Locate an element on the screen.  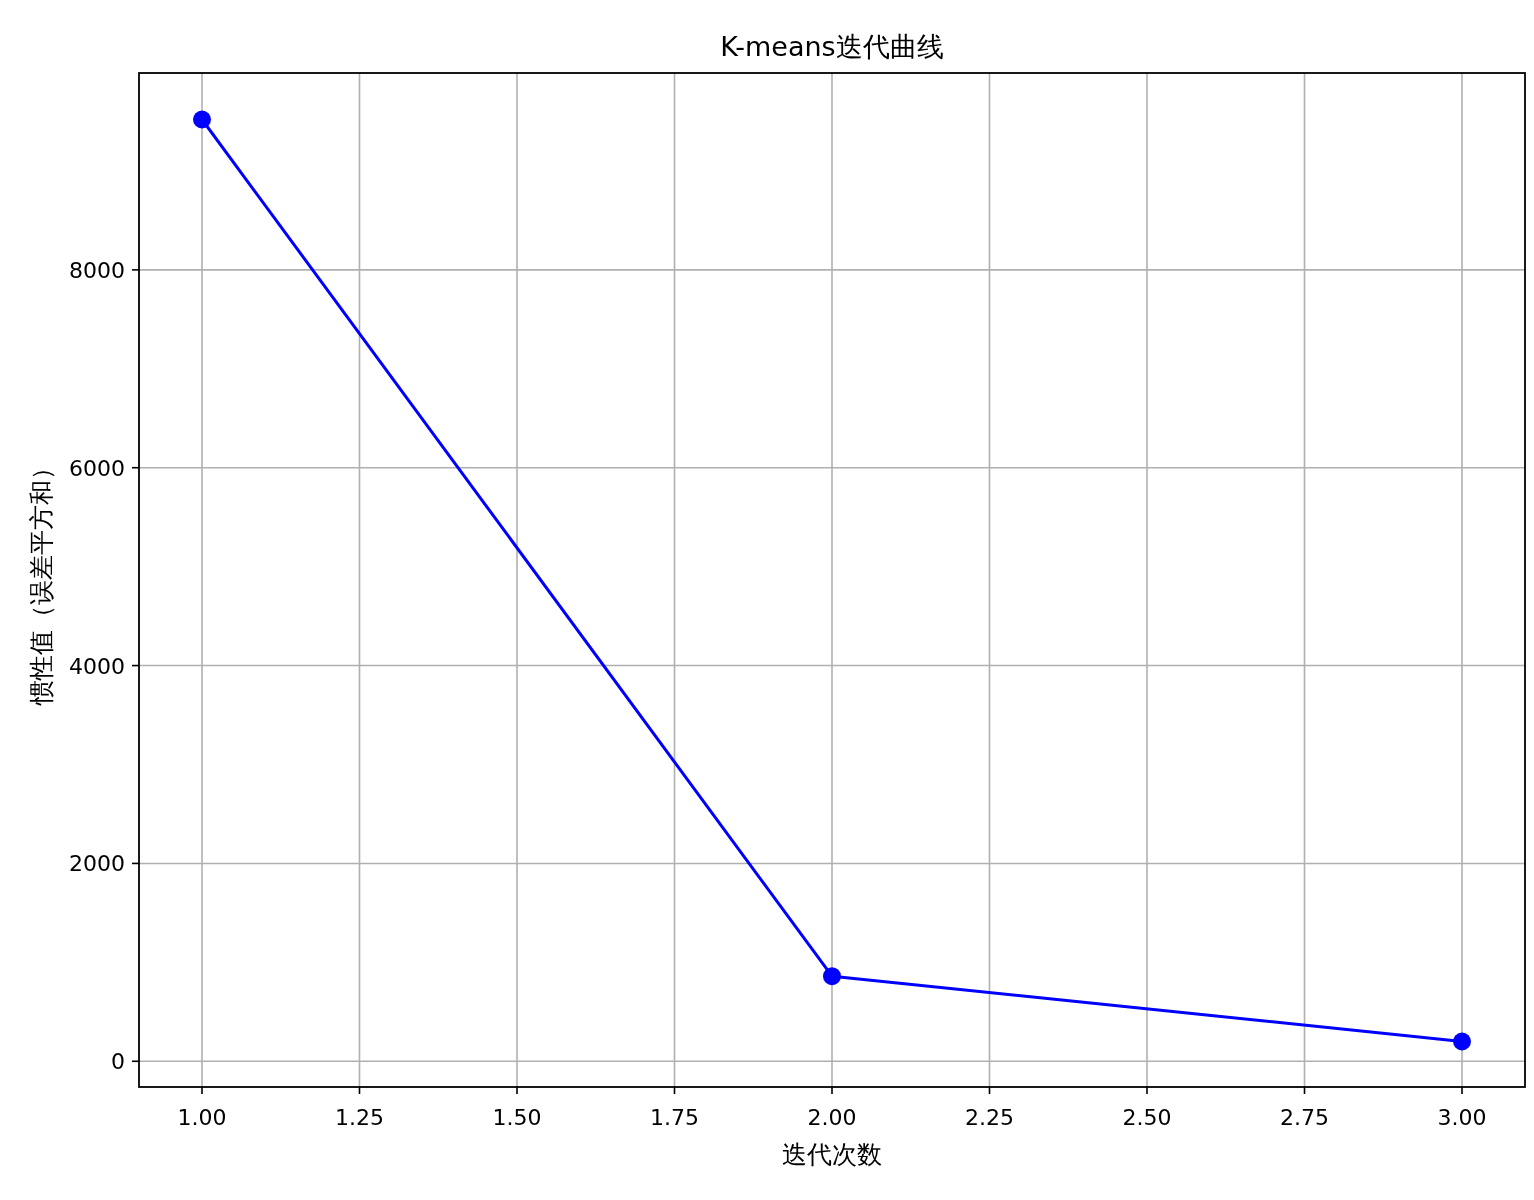
chart-title: K-means迭代曲线 is located at coordinates (832, 46).